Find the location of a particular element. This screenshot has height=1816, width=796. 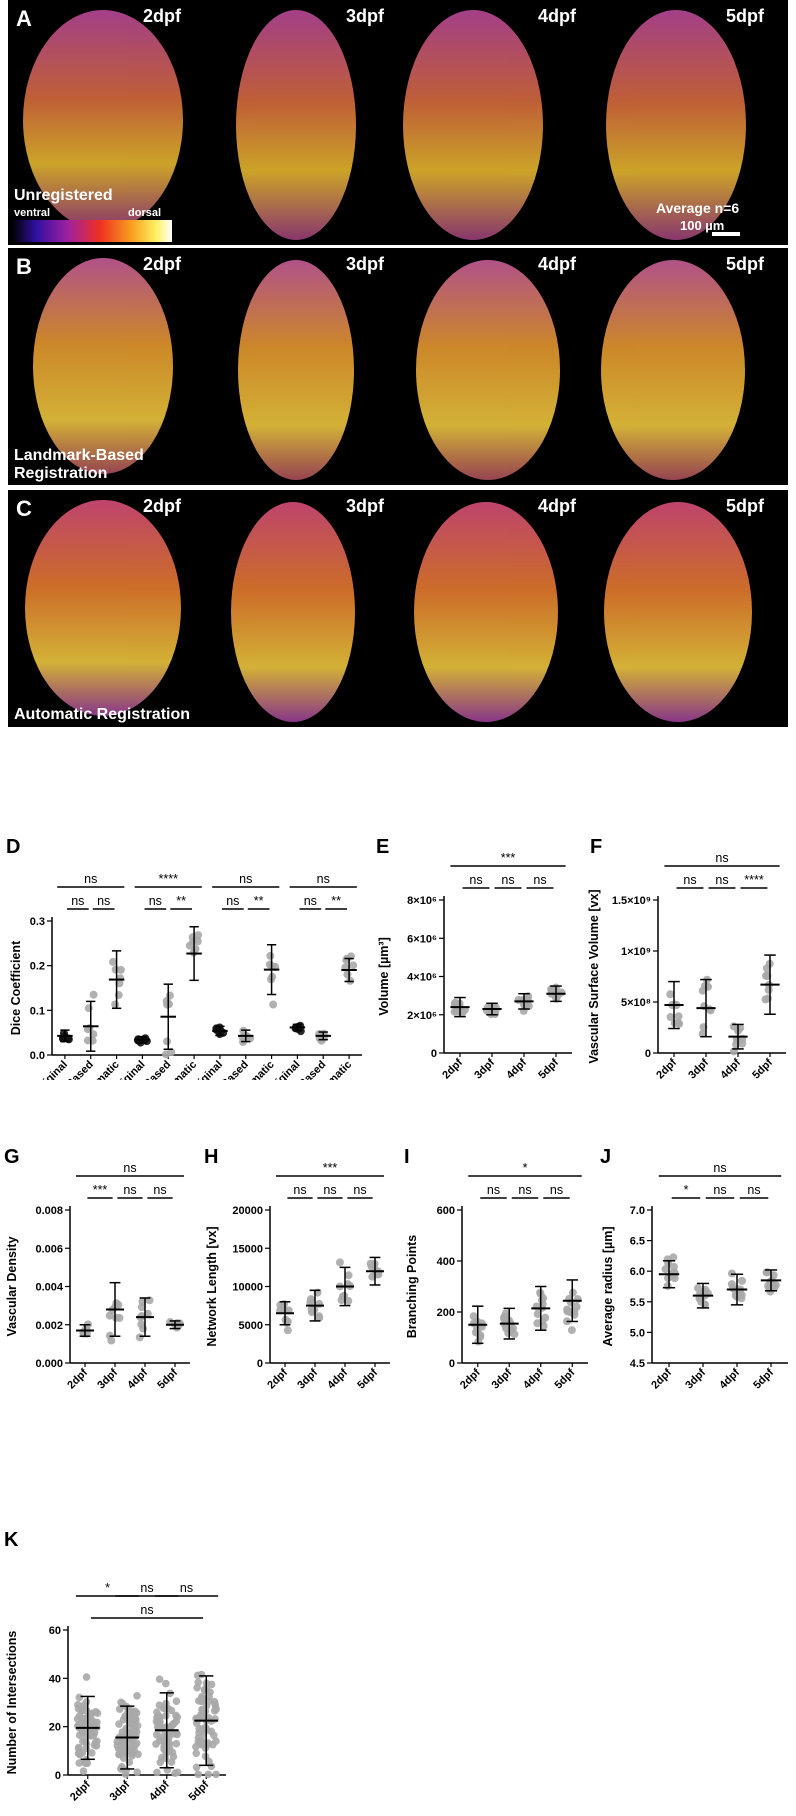

y-axis-label: Number of Intersections is located at coordinates (12, 1703).